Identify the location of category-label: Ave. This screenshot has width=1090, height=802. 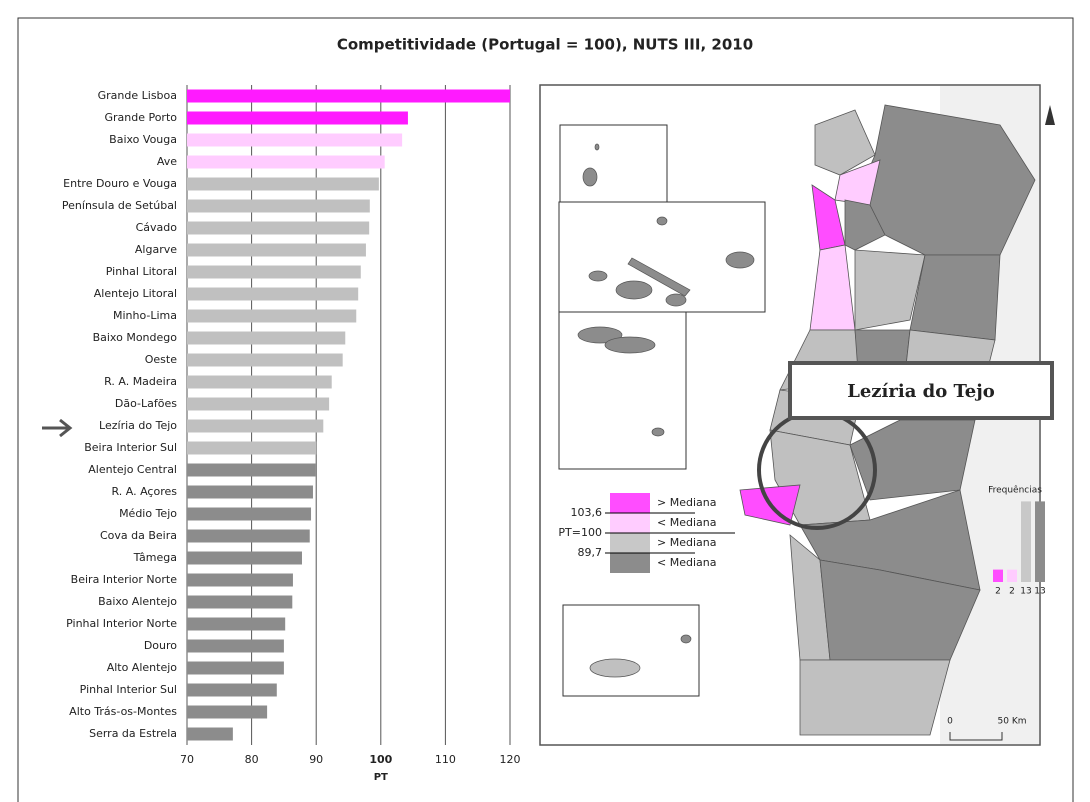
(167, 161).